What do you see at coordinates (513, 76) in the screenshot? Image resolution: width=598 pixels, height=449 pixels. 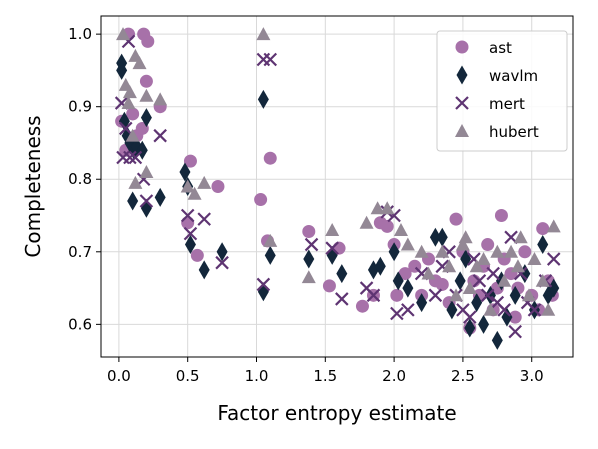 I see `legend-label-wavlm: wavlm` at bounding box center [513, 76].